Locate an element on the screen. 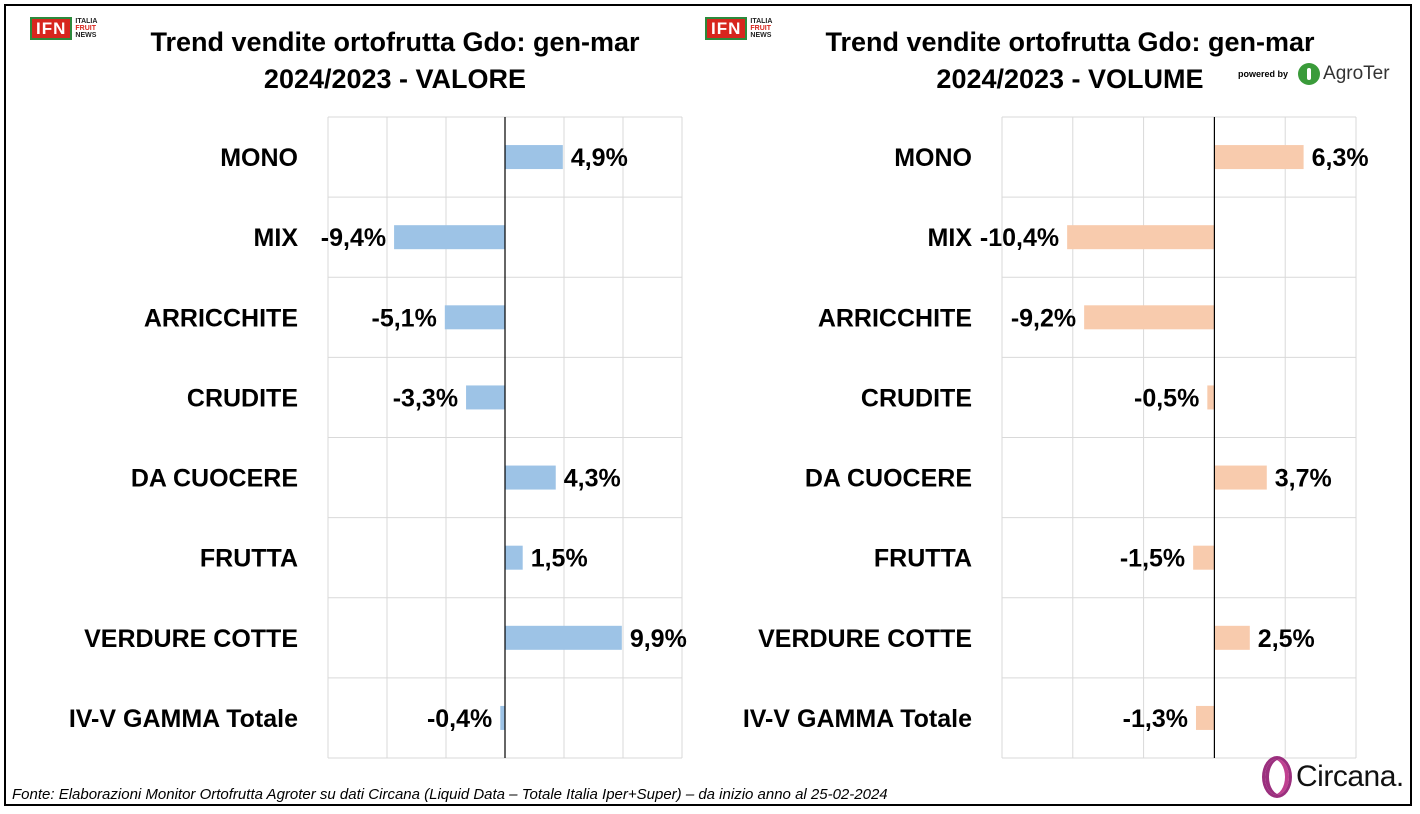 The height and width of the screenshot is (814, 1420). data-label: 6,3% is located at coordinates (1340, 158).